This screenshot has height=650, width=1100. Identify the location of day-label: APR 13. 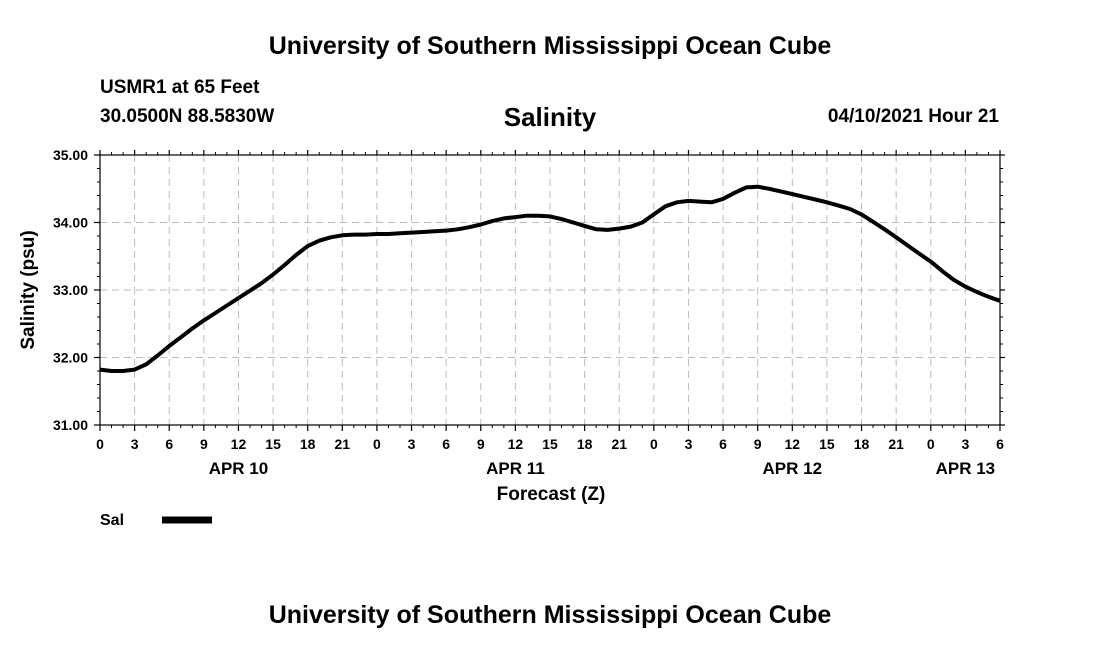
(966, 468).